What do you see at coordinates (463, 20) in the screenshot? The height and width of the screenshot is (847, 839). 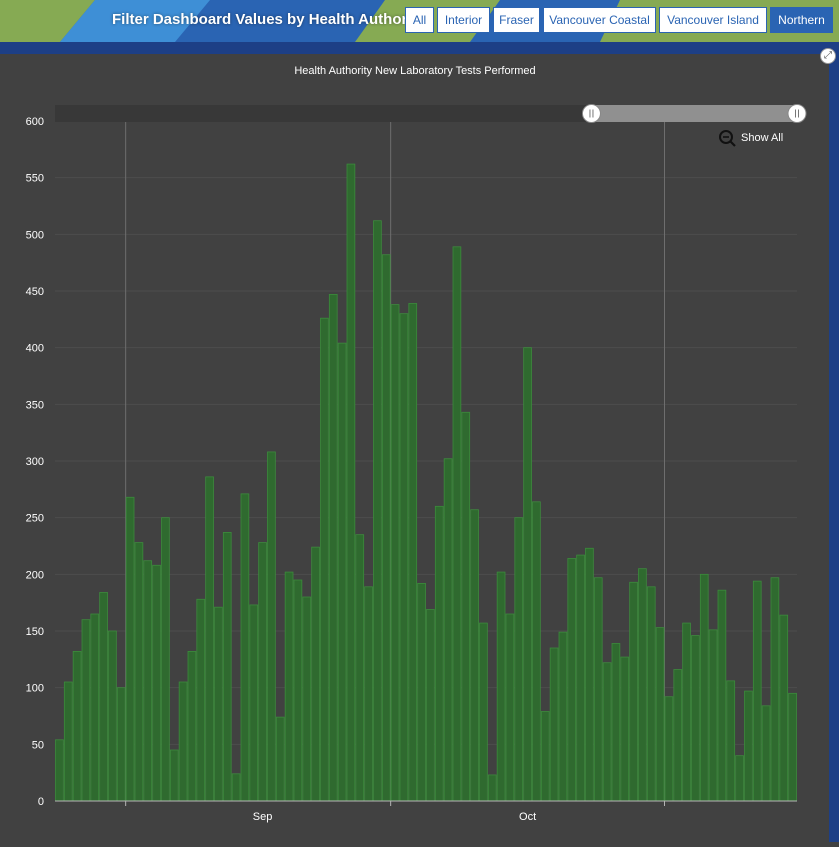 I see `filter-button-interior: Interior` at bounding box center [463, 20].